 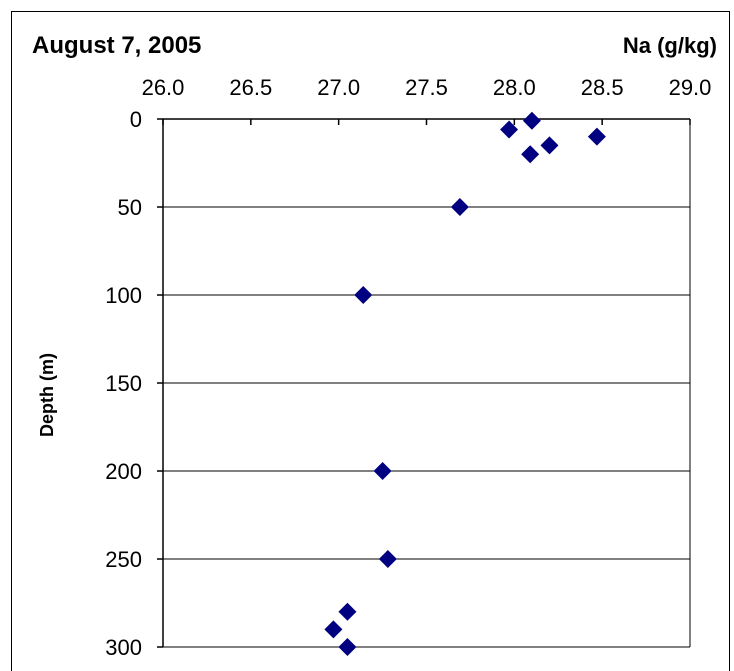 I want to click on chart-title: August 7, 2005, so click(x=116, y=45).